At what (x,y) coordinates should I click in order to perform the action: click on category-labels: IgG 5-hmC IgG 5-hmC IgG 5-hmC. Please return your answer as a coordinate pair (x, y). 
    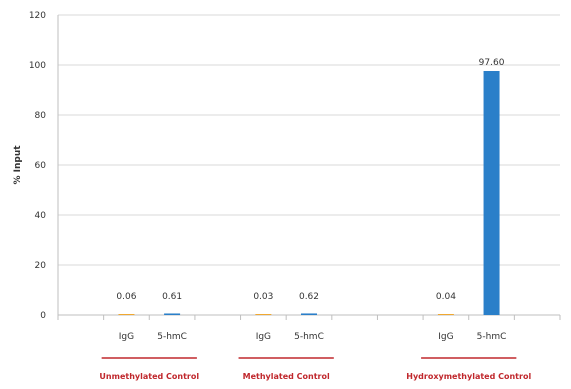
    Looking at the image, I should click on (313, 337).